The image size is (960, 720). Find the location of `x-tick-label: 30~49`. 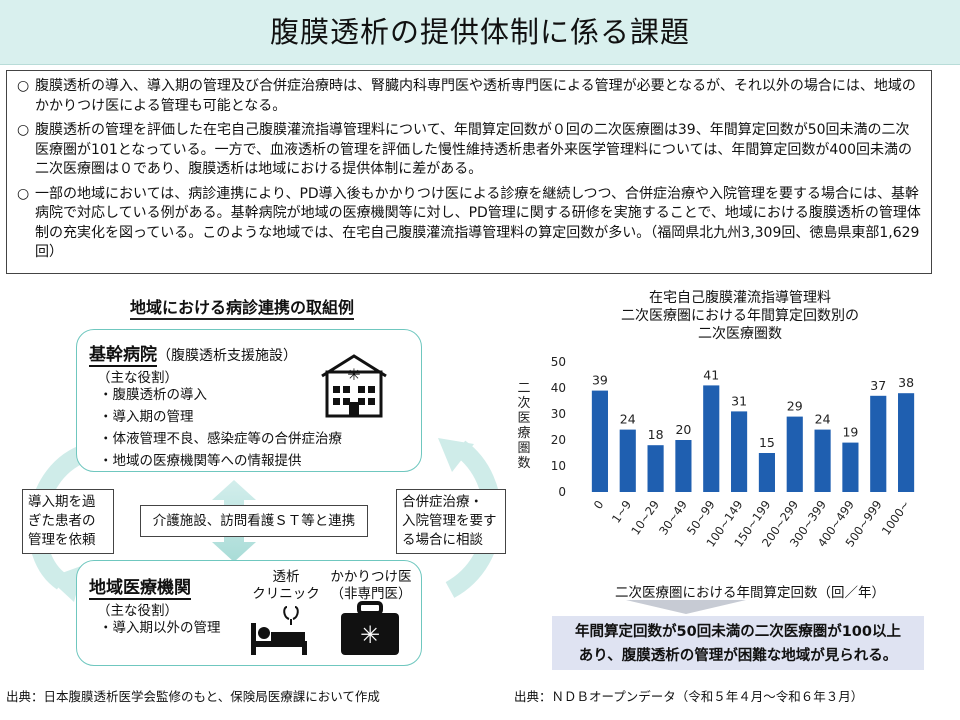

x-tick-label: 30~49 is located at coordinates (673, 518).